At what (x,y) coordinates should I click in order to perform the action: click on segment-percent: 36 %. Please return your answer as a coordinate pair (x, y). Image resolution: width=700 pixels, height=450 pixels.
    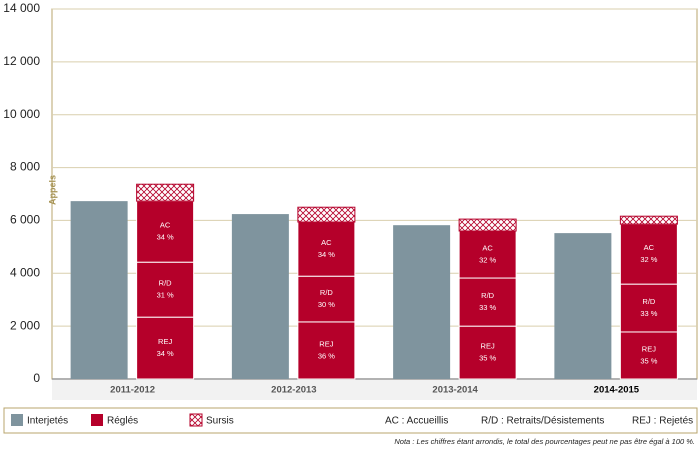
    Looking at the image, I should click on (326, 355).